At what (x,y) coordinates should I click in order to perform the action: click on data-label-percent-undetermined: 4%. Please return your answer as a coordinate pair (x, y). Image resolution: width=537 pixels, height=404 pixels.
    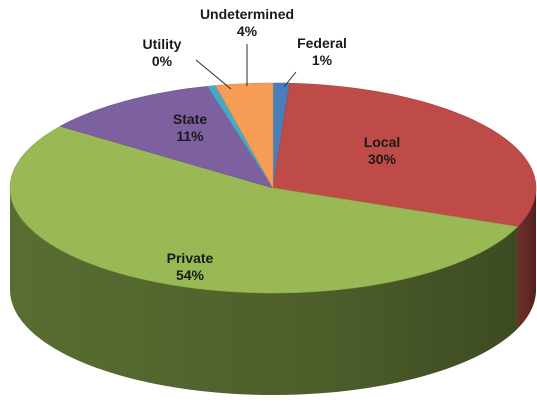
    Looking at the image, I should click on (247, 31).